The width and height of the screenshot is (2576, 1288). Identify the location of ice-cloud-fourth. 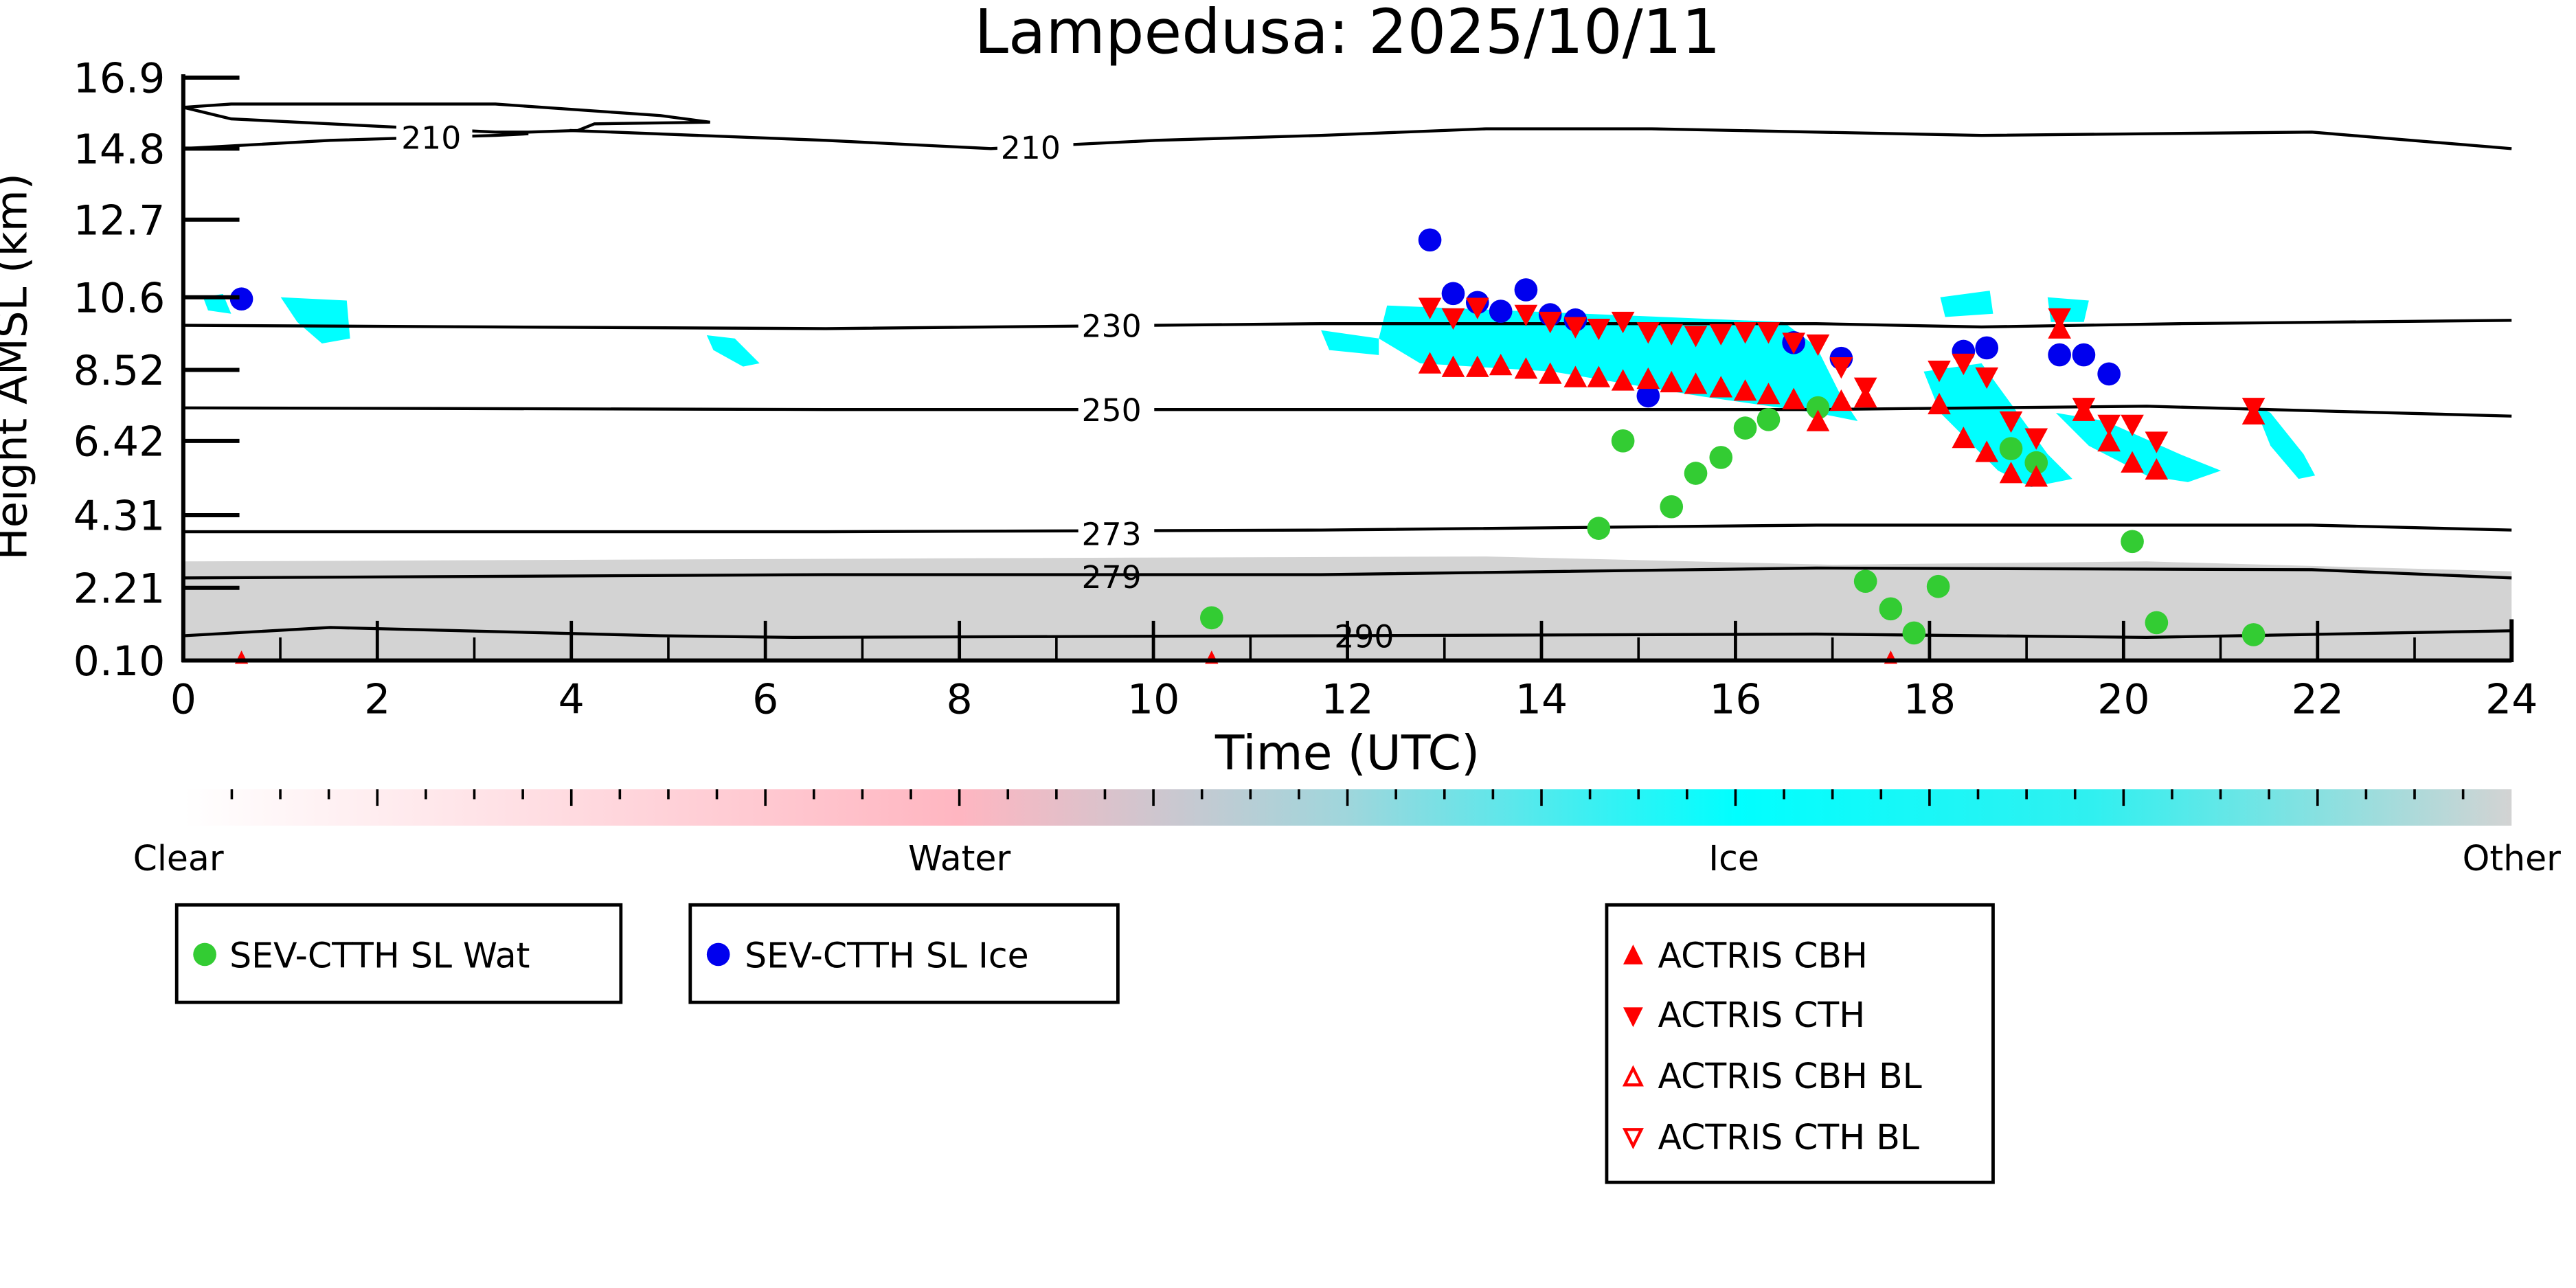
(2285, 441).